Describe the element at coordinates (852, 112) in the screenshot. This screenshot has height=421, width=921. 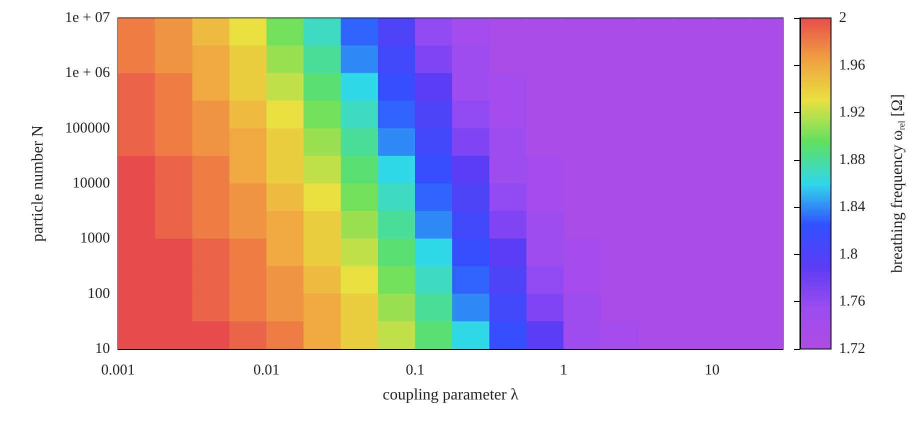
I see `color-bar-label: 1.92` at that location.